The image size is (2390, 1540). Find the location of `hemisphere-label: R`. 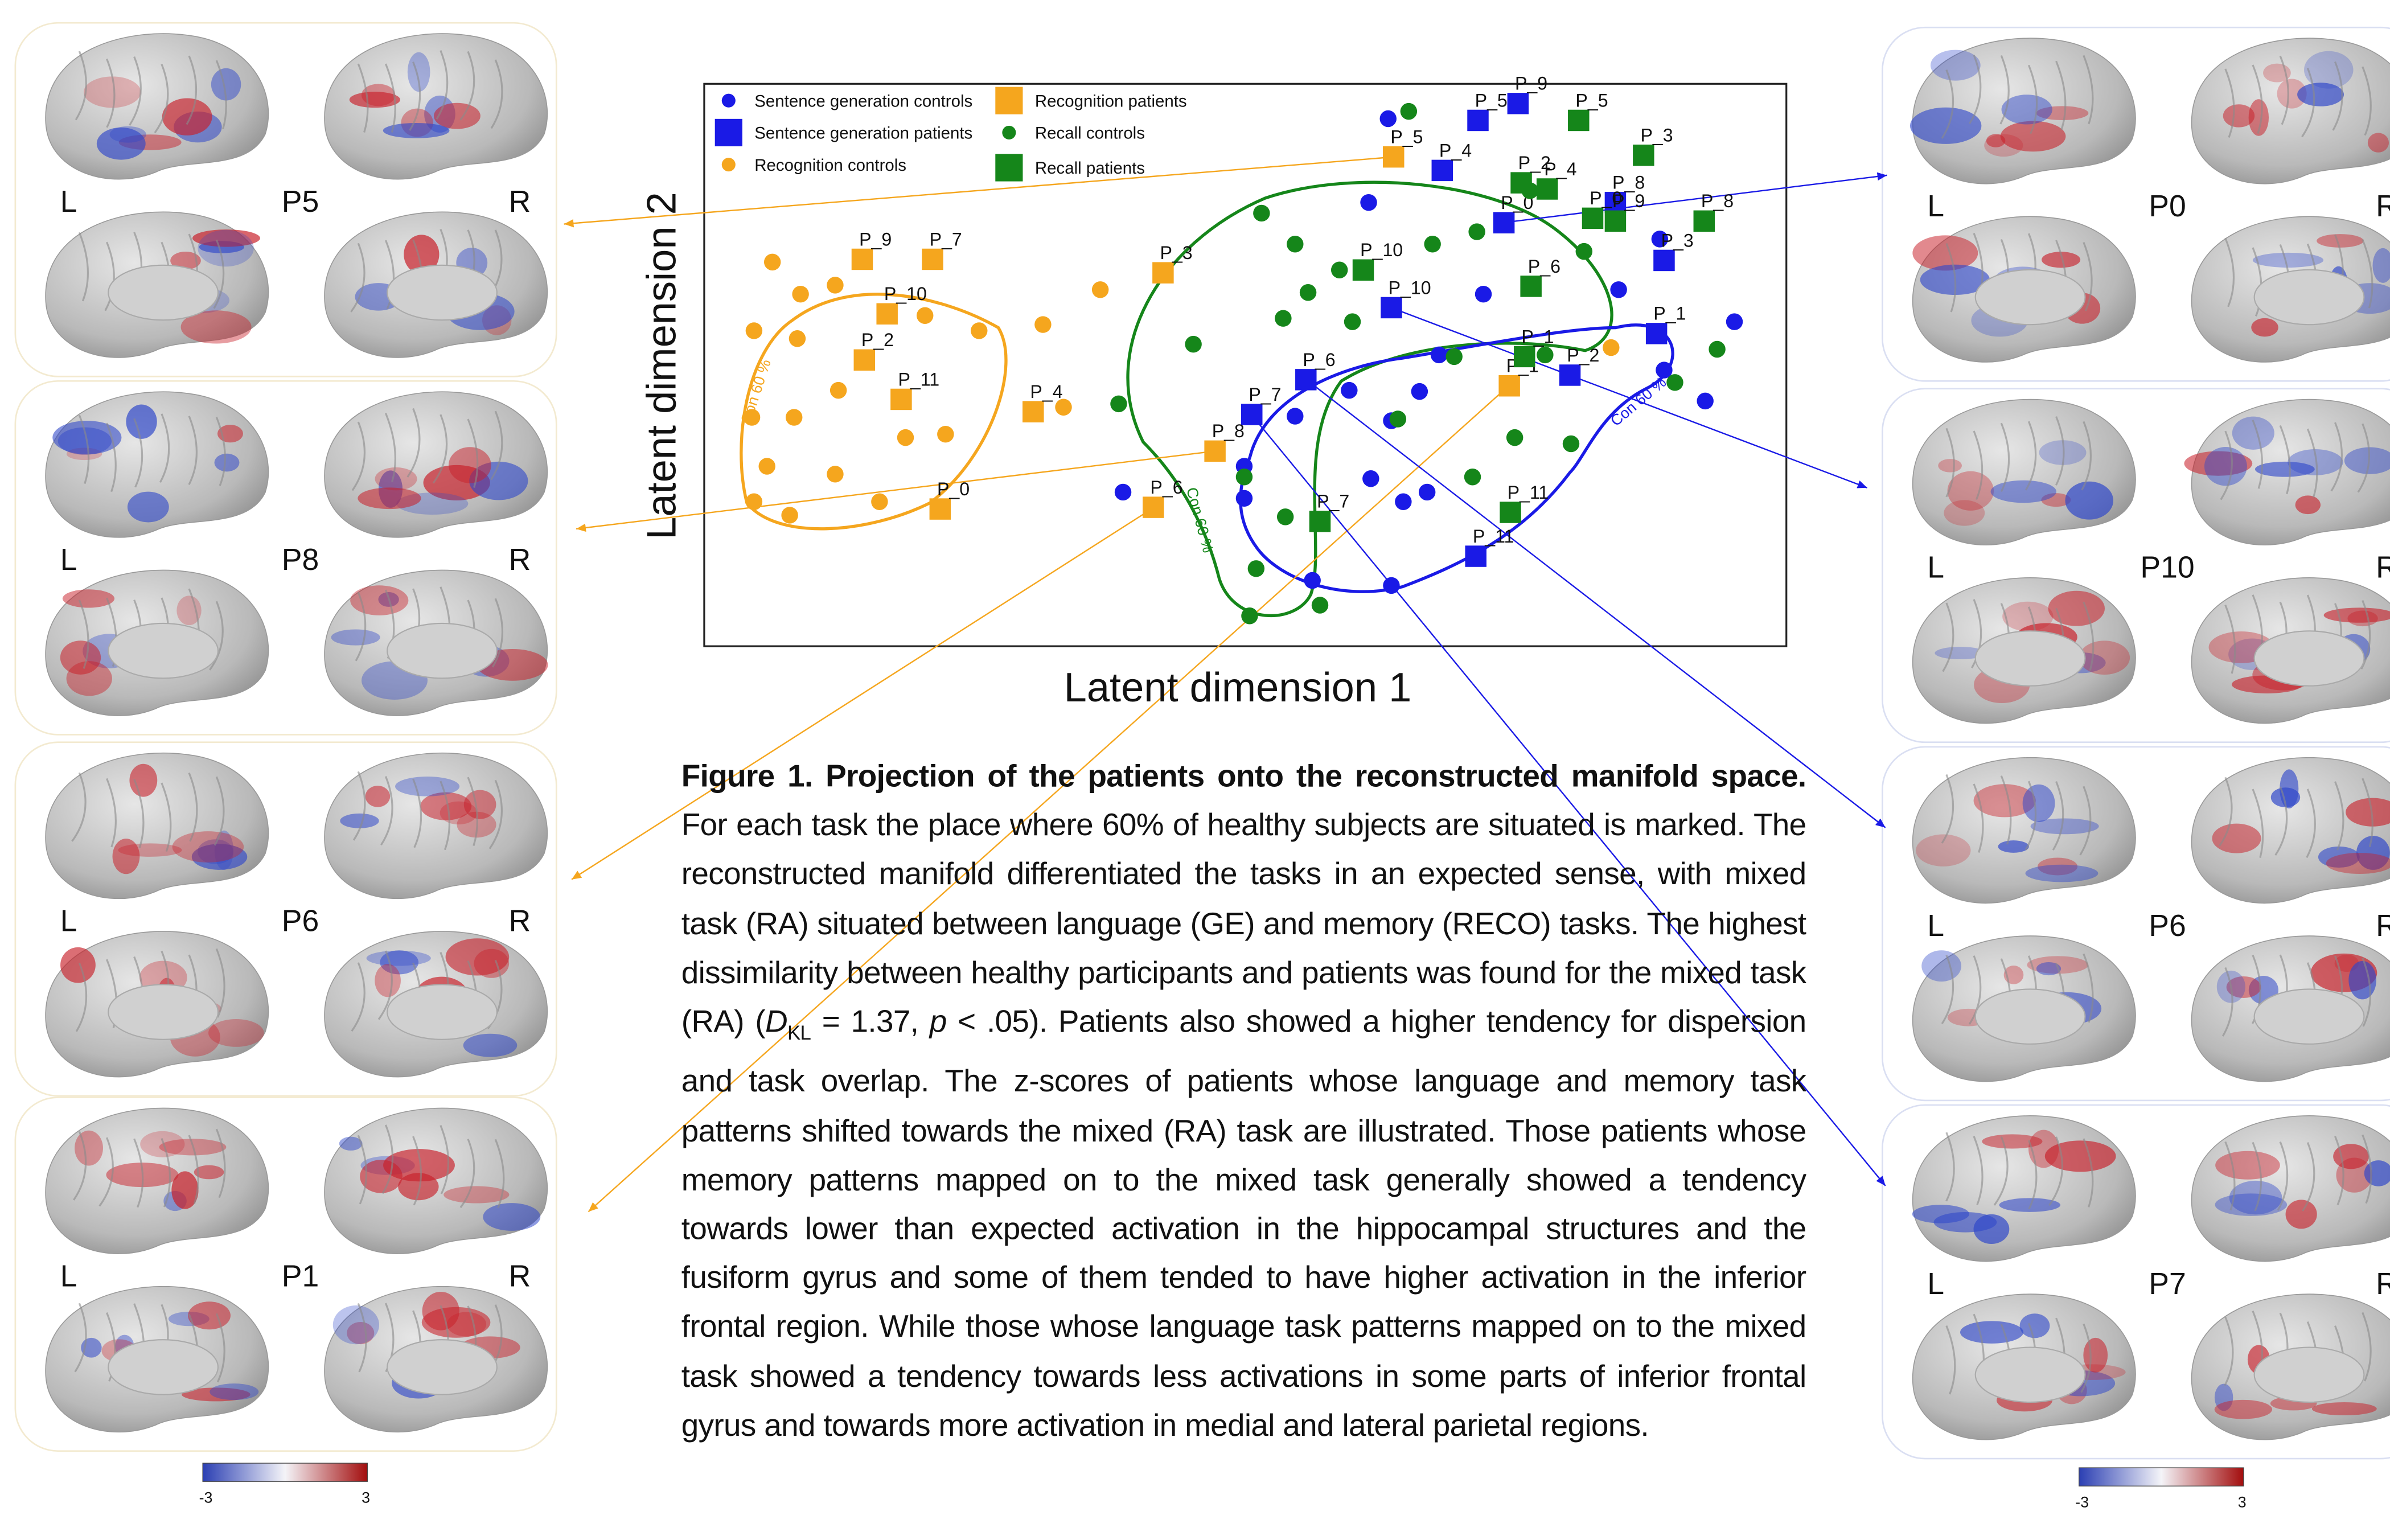

hemisphere-label: R is located at coordinates (2383, 926).